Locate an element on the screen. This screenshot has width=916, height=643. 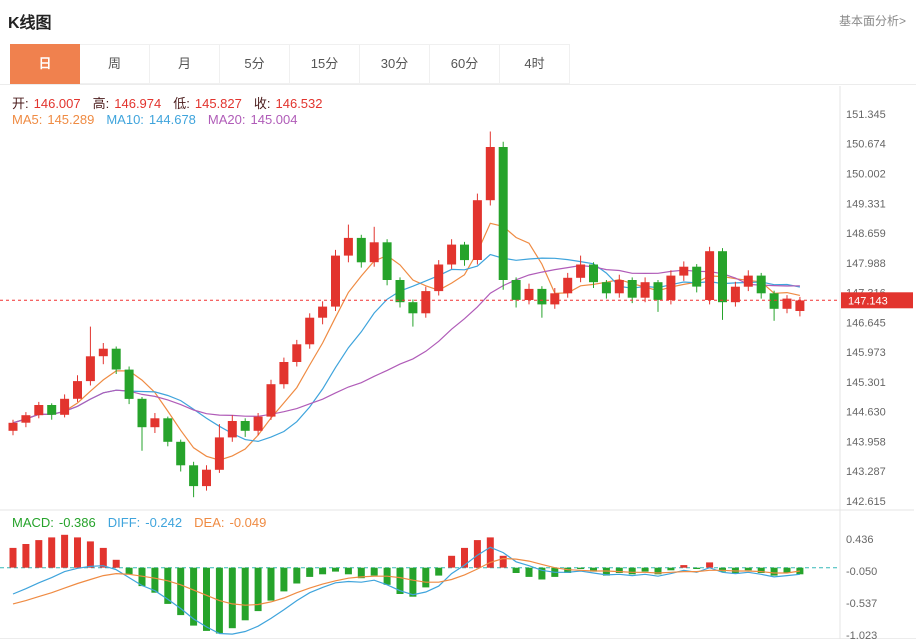
ma20-label: MA20: is located at coordinates (226, 119).